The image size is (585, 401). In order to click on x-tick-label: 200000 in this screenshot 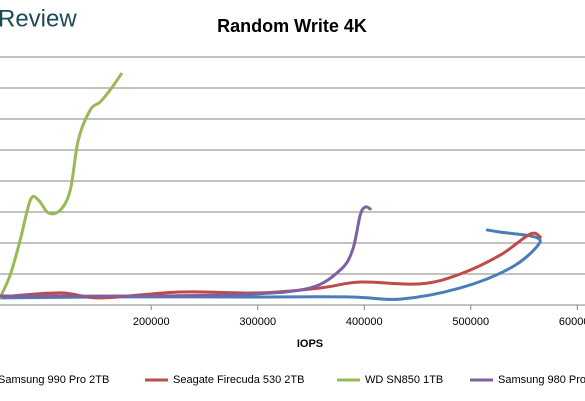, I will do `click(151, 322)`.